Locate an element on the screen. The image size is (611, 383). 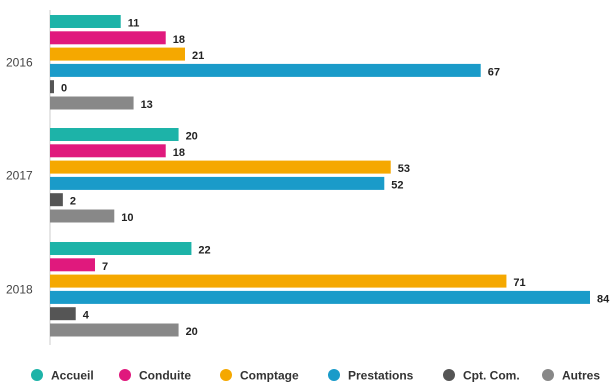
legend-label-accueil: Accueil is located at coordinates (72, 376).